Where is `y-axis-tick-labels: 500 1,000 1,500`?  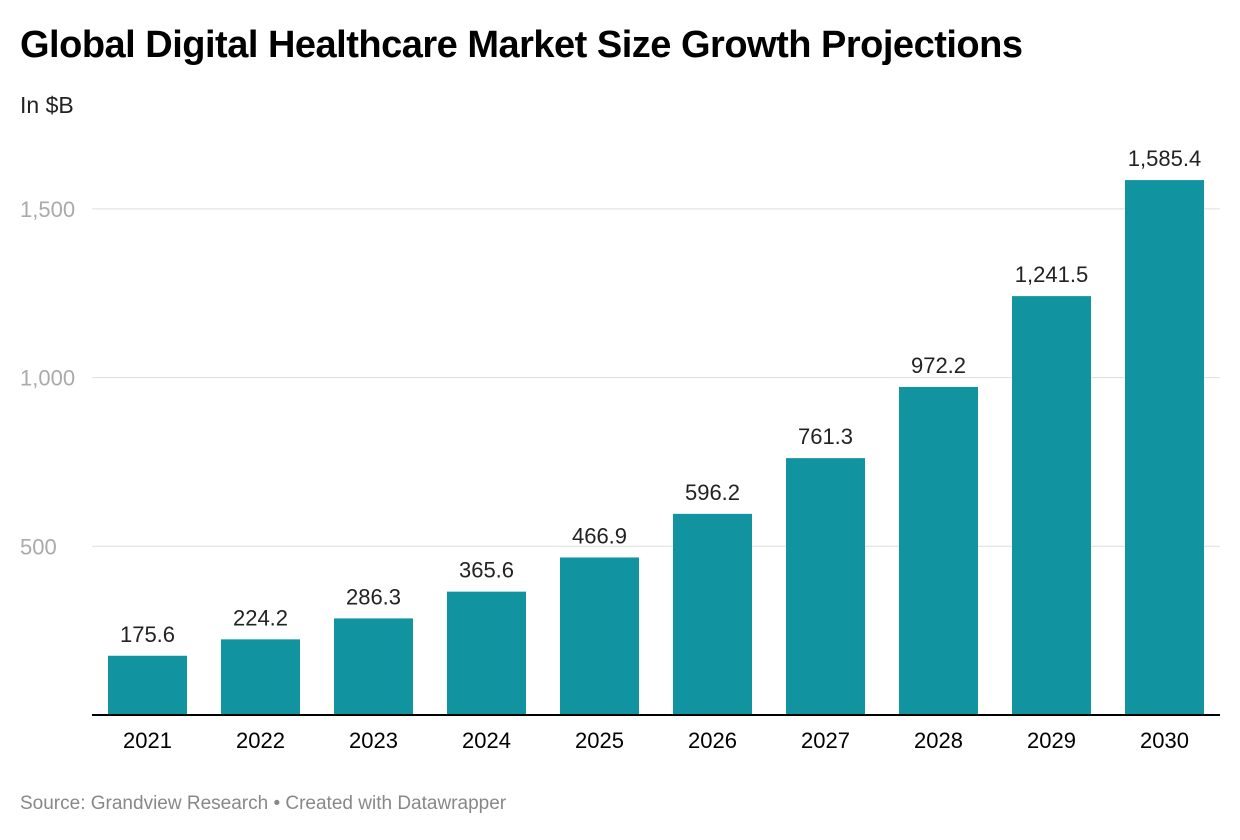
y-axis-tick-labels: 500 1,000 1,500 is located at coordinates (47, 378).